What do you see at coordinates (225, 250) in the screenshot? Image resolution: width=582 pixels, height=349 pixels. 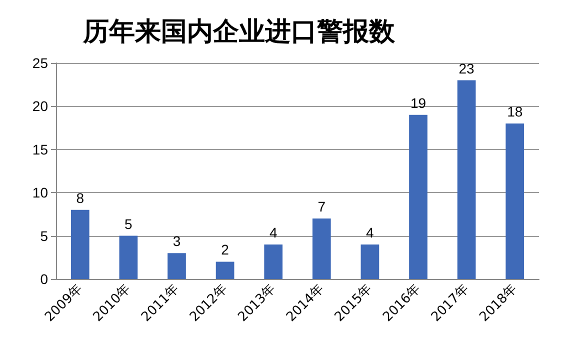 I see `data-label: 2` at bounding box center [225, 250].